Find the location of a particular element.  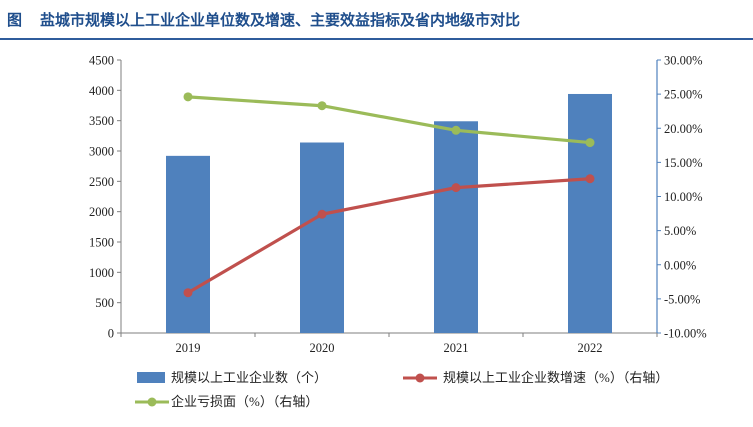

growth-point-2020 is located at coordinates (322, 214).